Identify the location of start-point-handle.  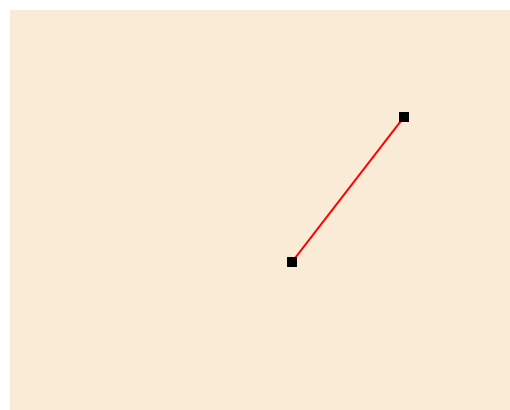
(292, 262).